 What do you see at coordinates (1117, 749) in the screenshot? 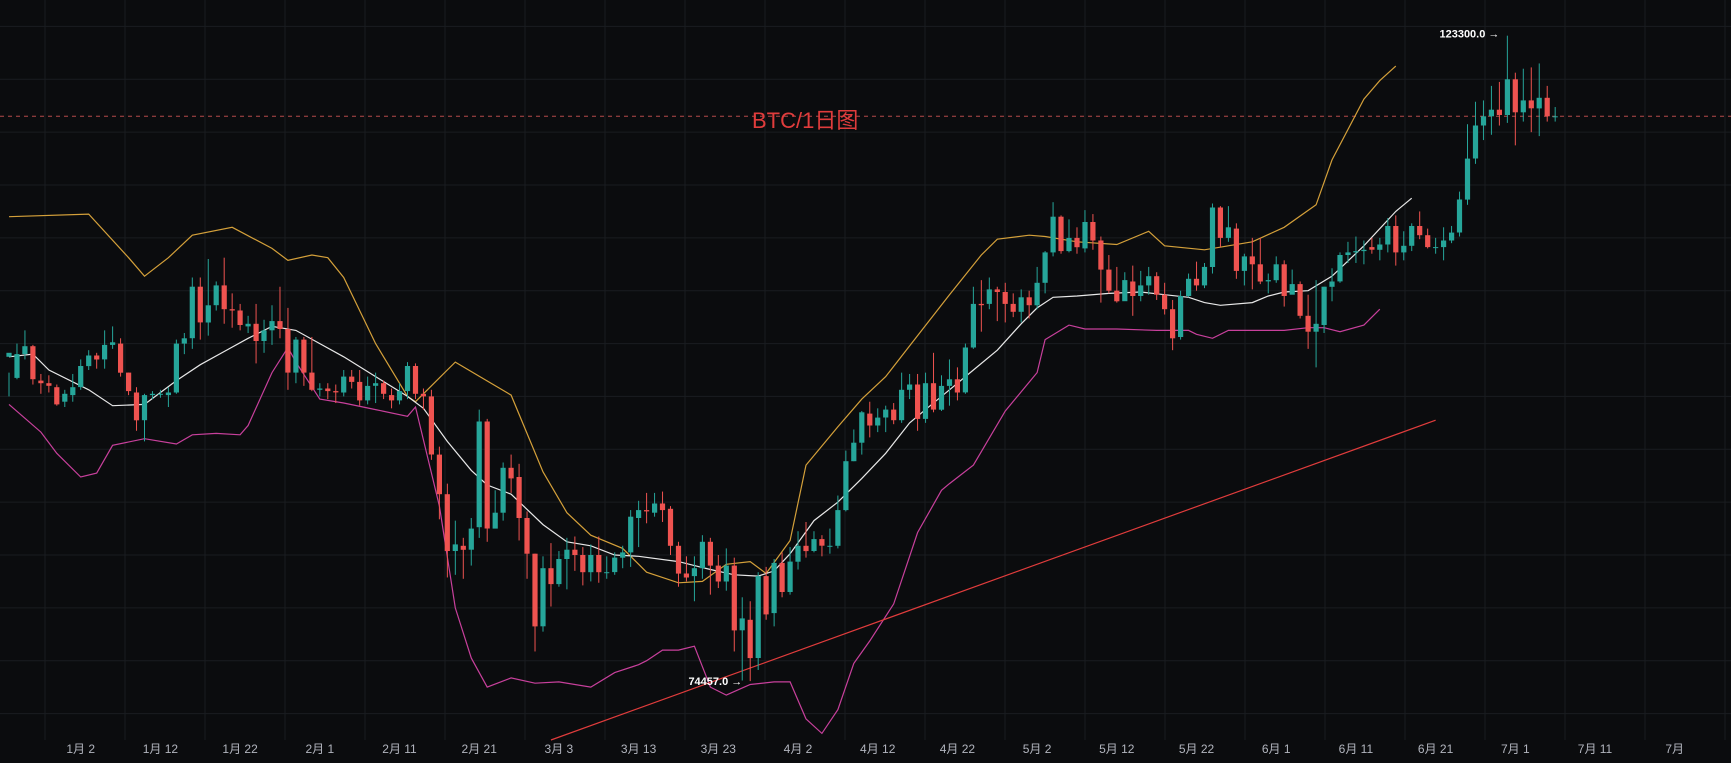
I see `x-tick-label: 5月 12` at bounding box center [1117, 749].